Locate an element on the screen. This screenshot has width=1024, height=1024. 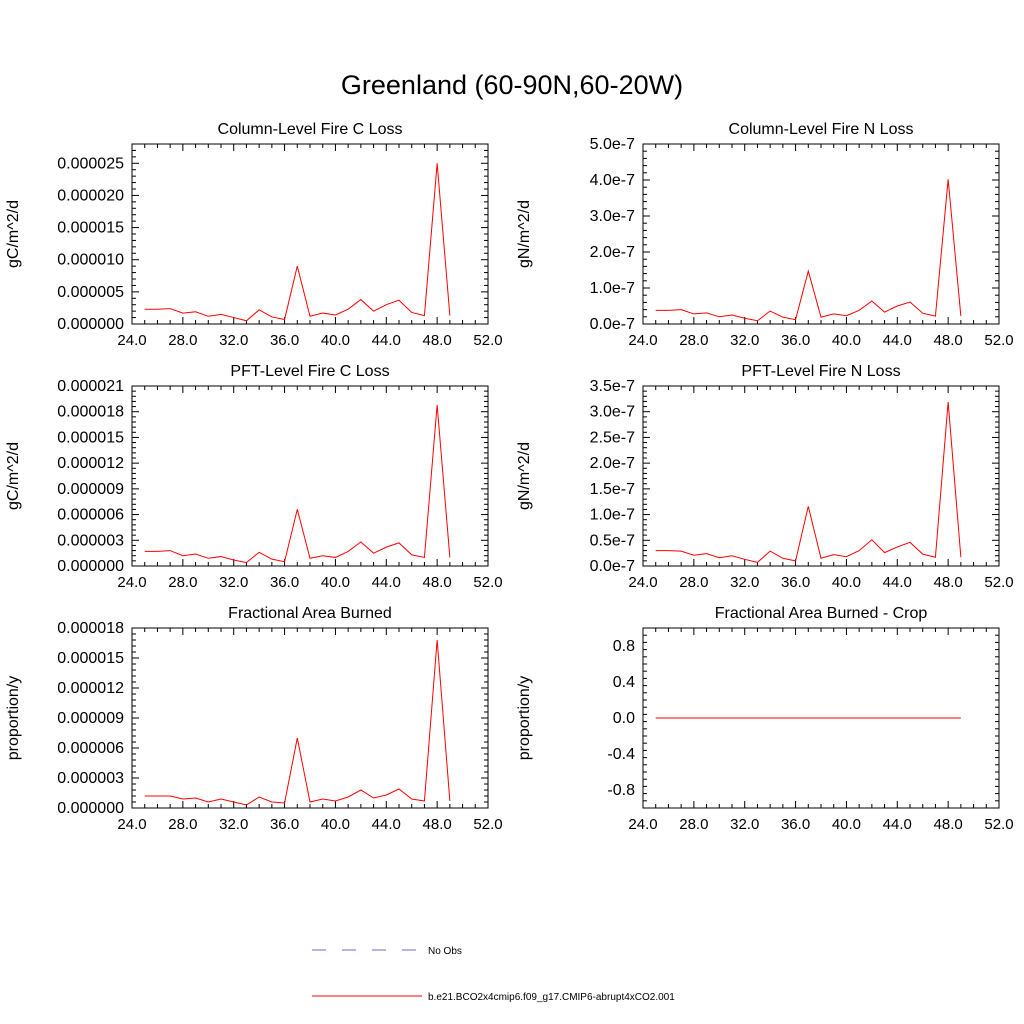
y-tick-label: 0.000003 is located at coordinates (90, 778).